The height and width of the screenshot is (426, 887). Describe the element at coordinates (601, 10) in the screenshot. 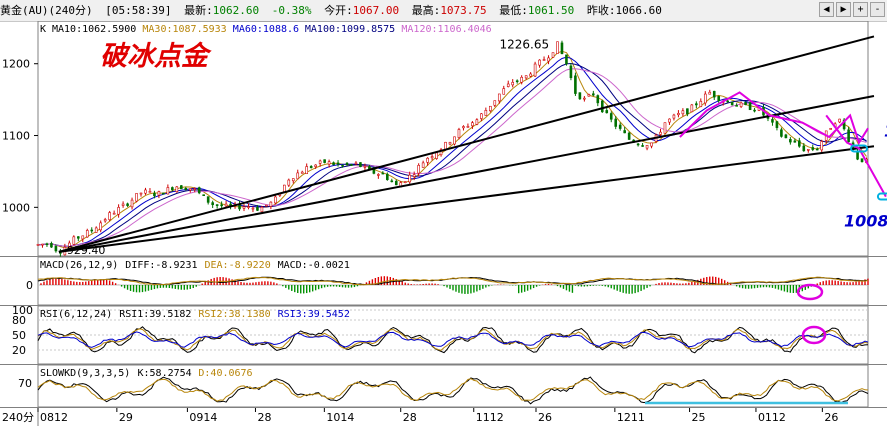

I see `prev-close-label: 昨收:` at that location.